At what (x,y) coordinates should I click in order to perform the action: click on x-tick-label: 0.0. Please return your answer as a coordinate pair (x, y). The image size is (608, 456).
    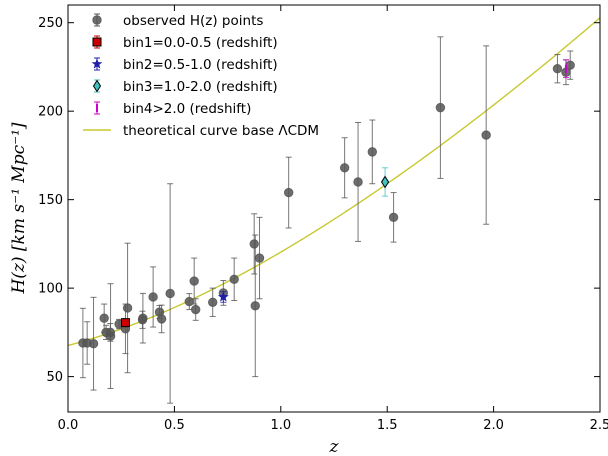
    Looking at the image, I should click on (68, 425).